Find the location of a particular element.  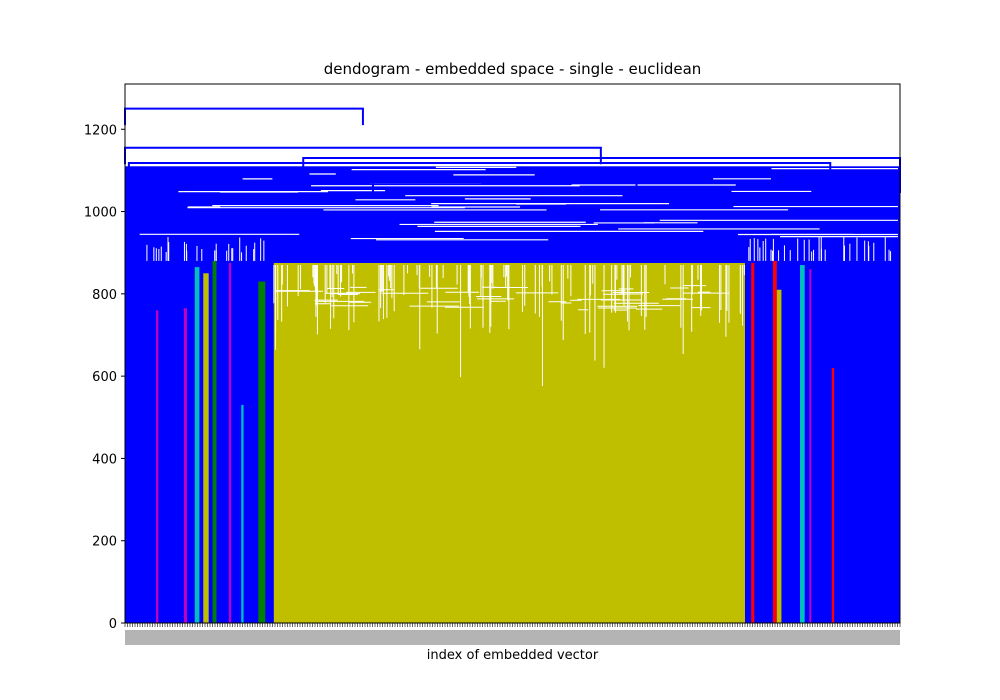

y-tick-label: 200 is located at coordinates (104, 542).